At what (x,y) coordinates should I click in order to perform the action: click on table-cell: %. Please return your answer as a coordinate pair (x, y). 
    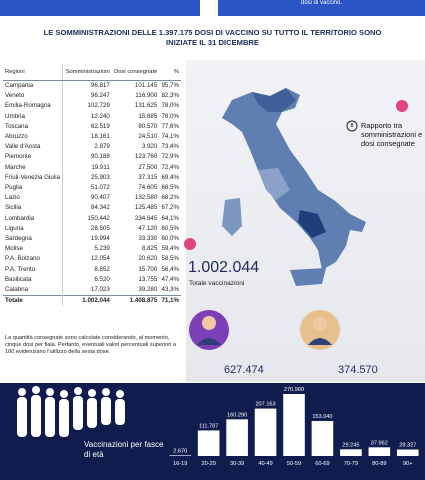
    Looking at the image, I should click on (170, 72).